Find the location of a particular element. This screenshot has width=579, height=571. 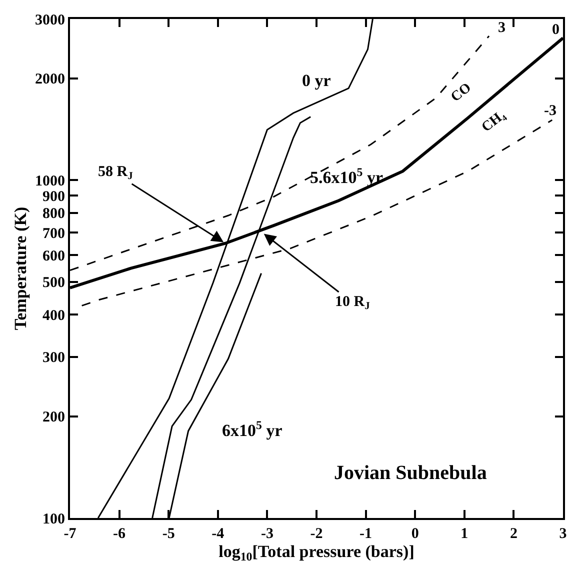

x-tick-label: -2 is located at coordinates (316, 534).